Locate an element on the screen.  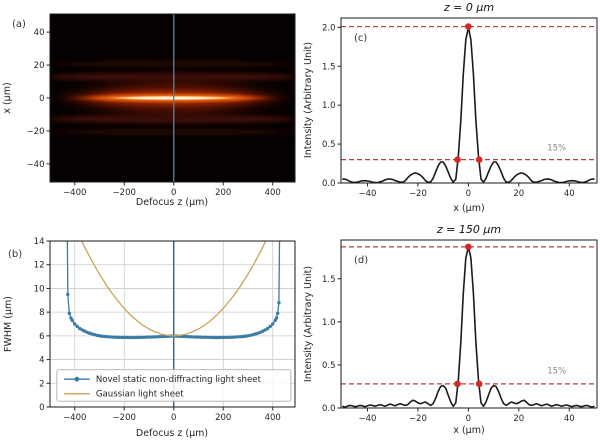
y-tick-label: 1.0 is located at coordinates (329, 106).